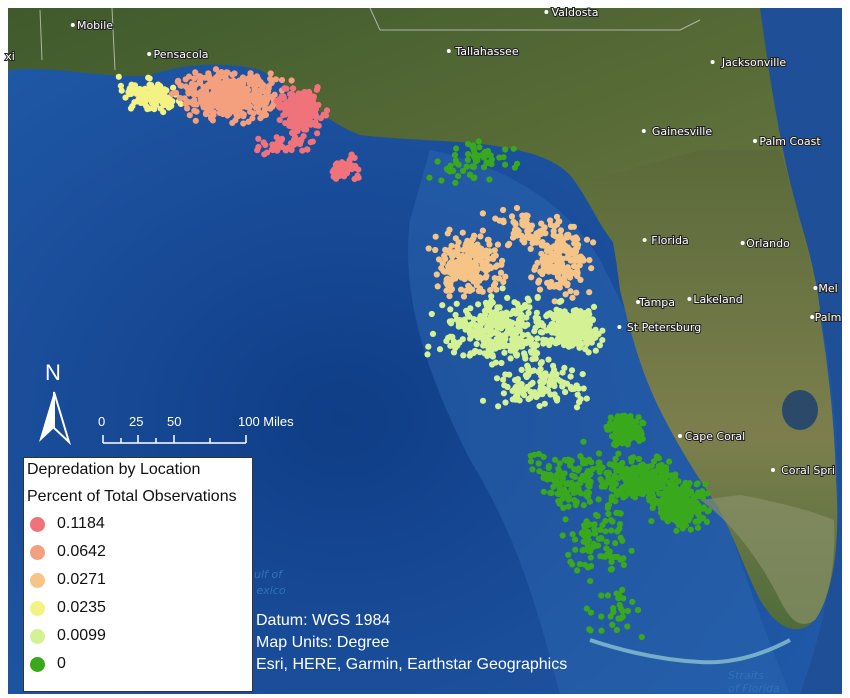 This screenshot has width=850, height=698. What do you see at coordinates (81, 607) in the screenshot?
I see `legend-value-4: 0.0235` at bounding box center [81, 607].